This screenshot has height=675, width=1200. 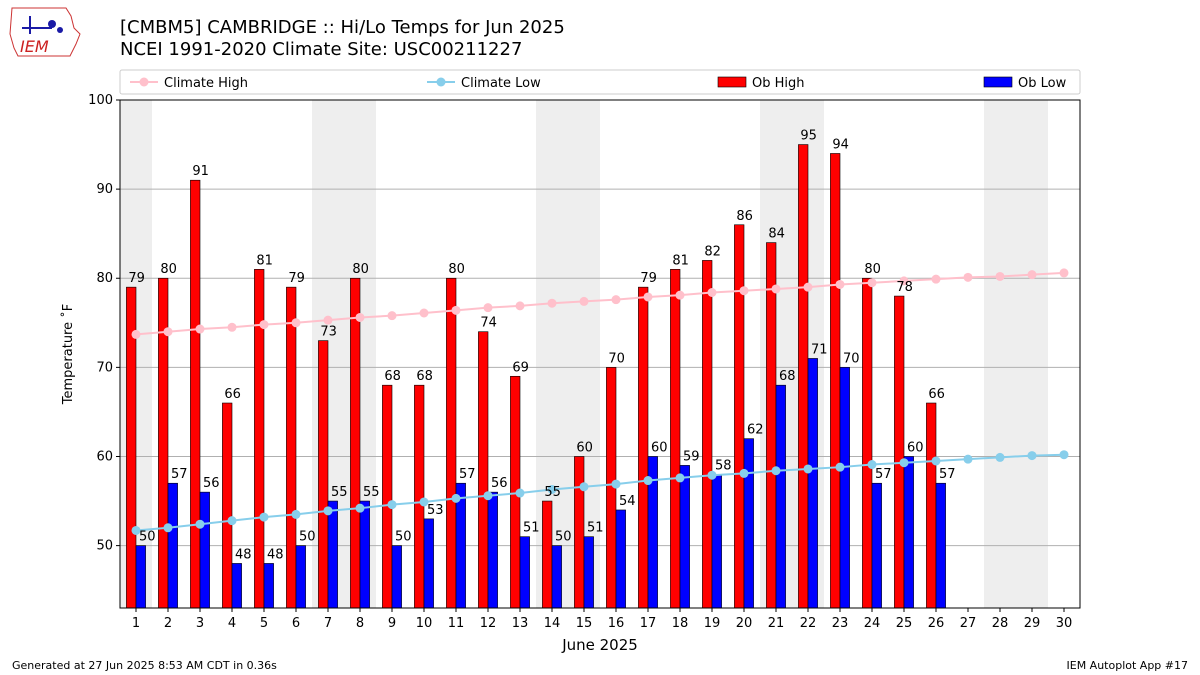 I want to click on x-tick-label: 23, so click(x=840, y=623).